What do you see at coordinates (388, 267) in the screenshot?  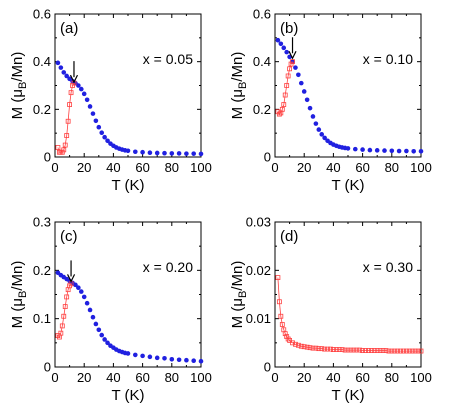 I see `composition-label: x = 0.30` at bounding box center [388, 267].